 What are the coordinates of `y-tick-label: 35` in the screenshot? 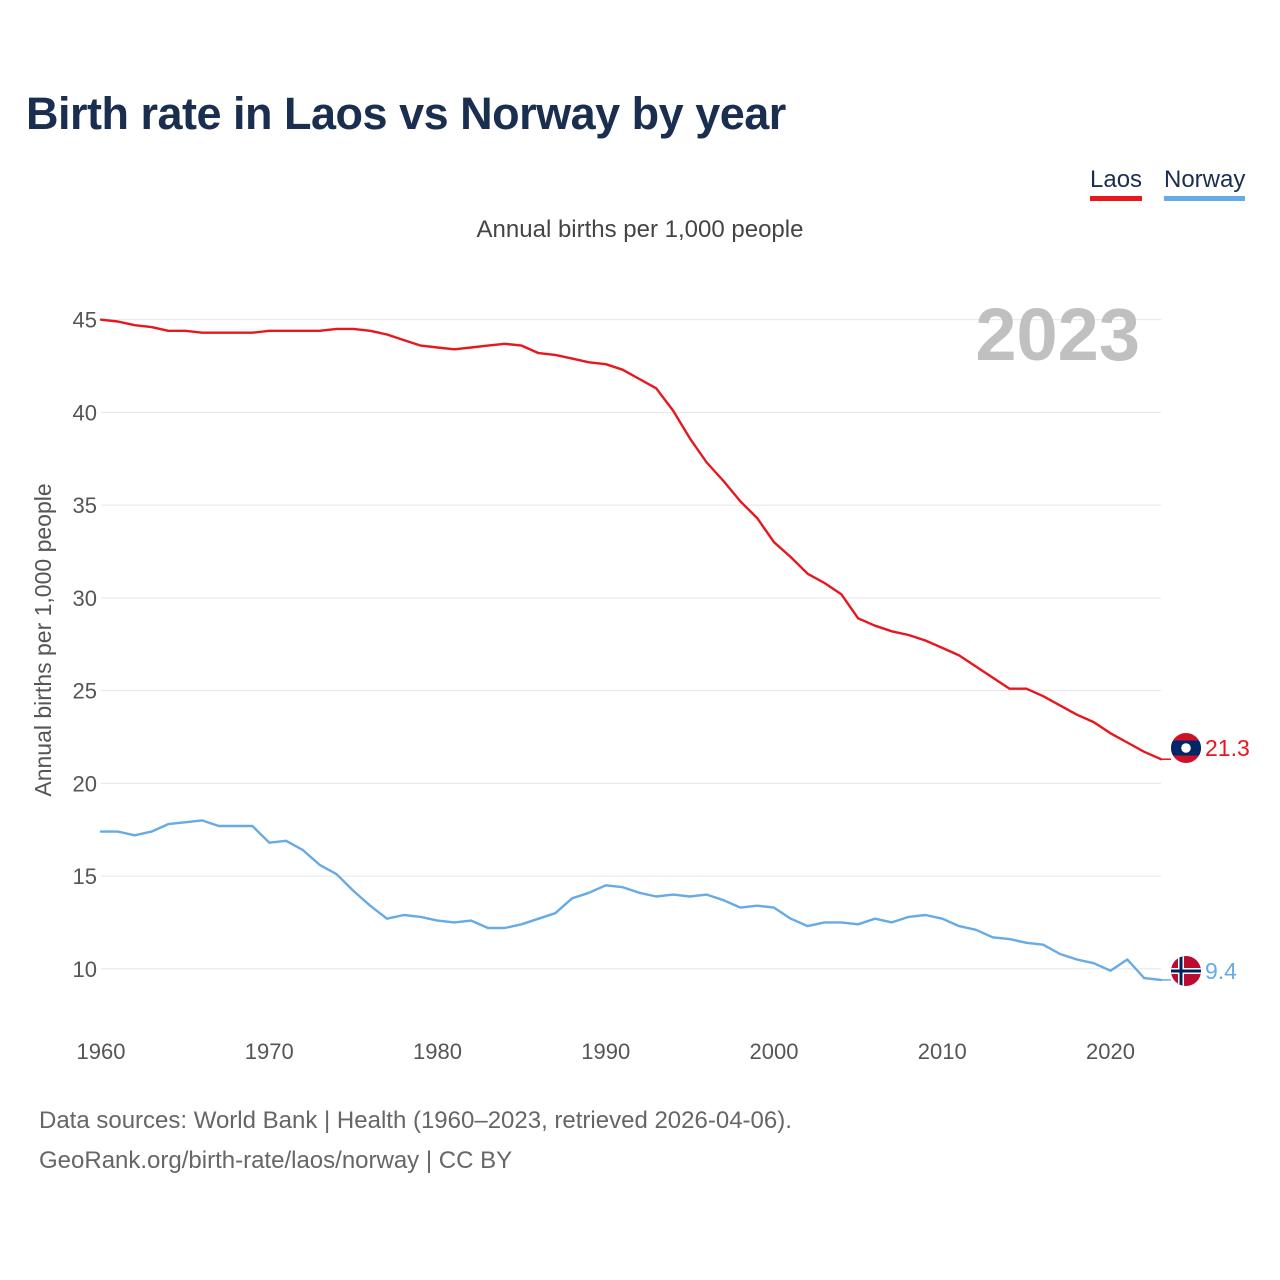 It's located at (85, 505).